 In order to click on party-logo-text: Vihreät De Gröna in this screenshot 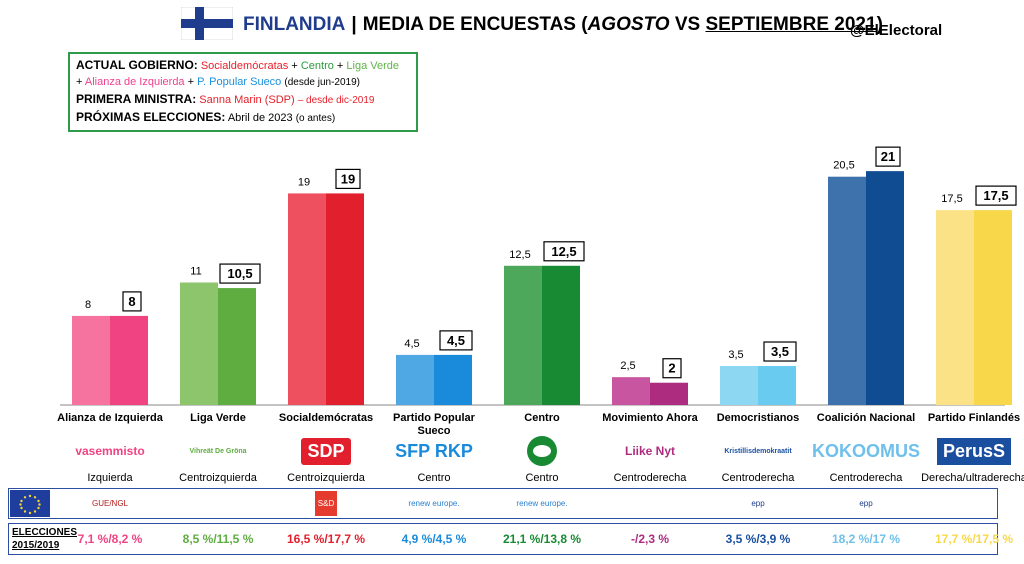, I will do `click(218, 451)`.